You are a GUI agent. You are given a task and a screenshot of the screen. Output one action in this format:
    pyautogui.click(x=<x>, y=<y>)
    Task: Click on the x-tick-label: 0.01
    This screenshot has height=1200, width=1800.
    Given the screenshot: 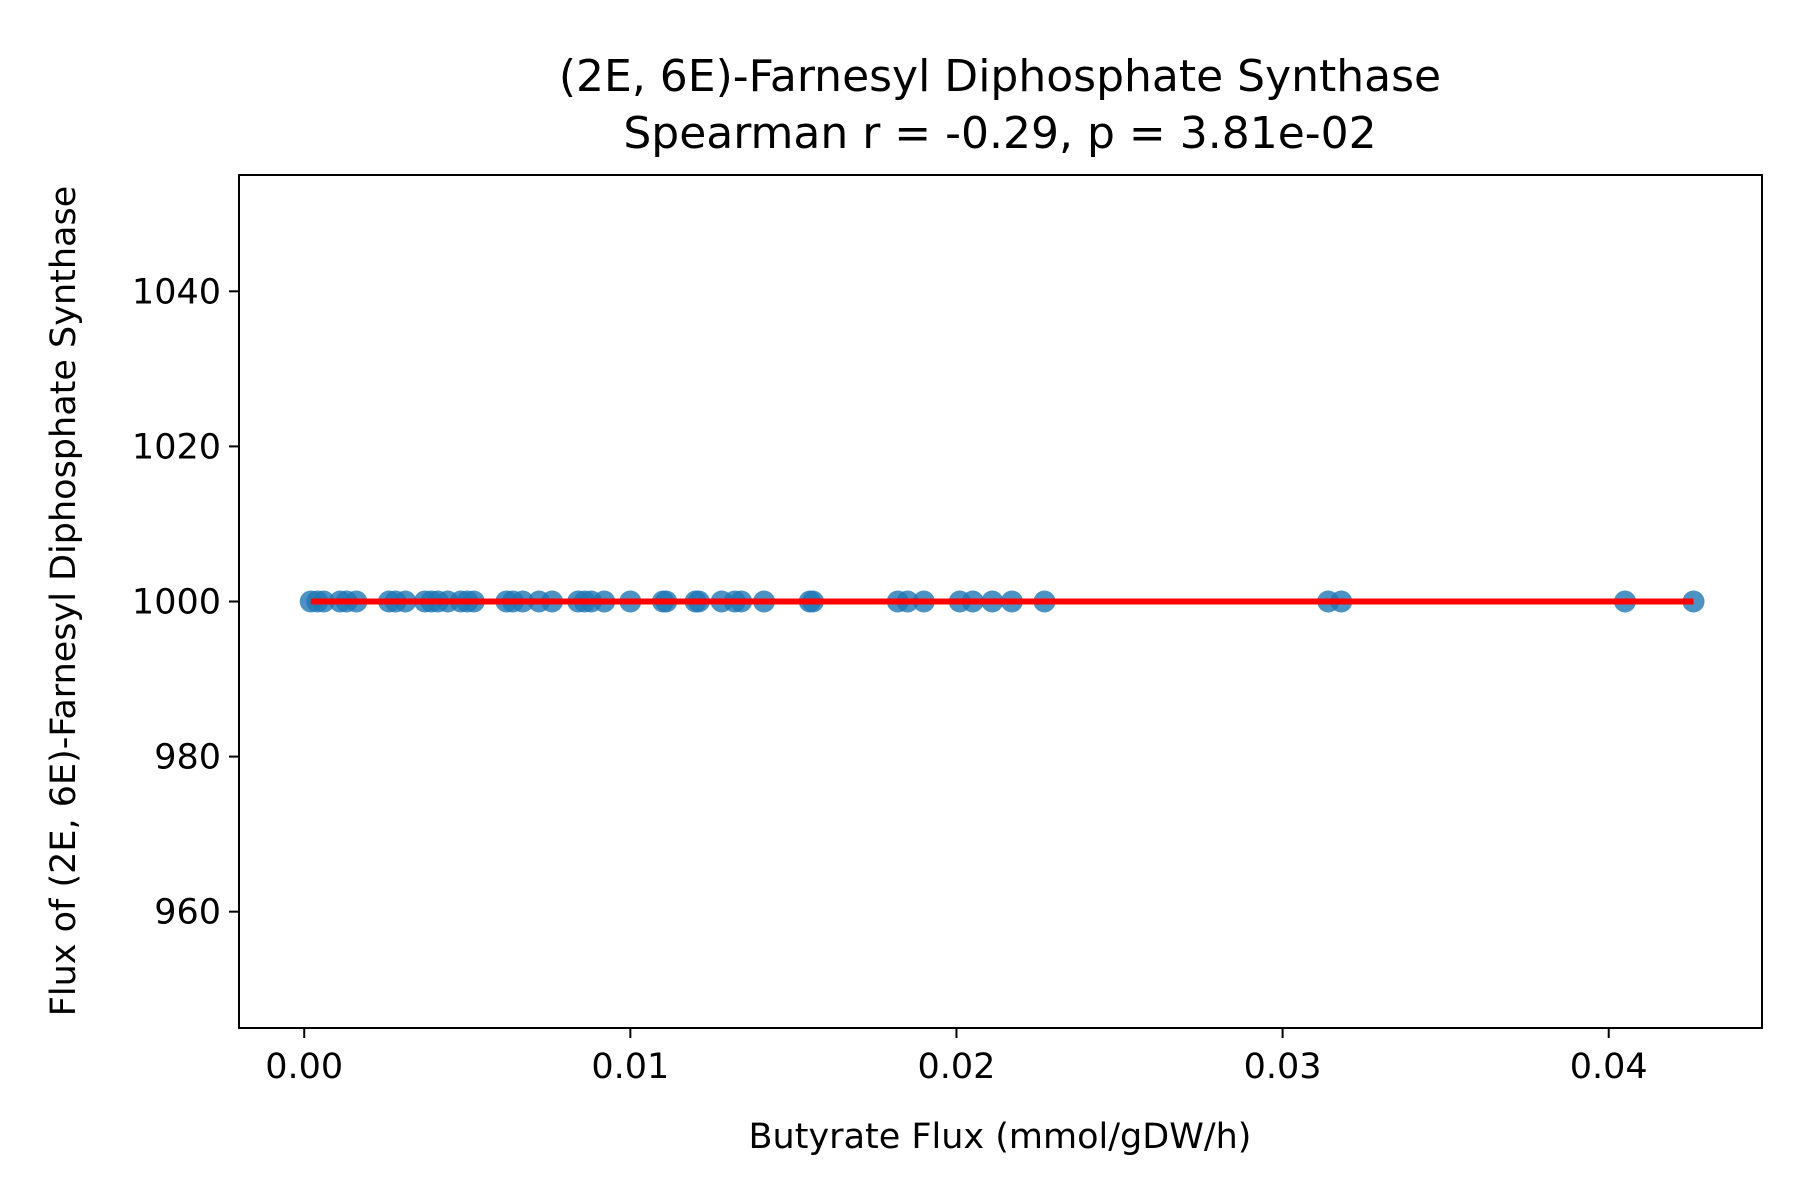 What is the action you would take?
    pyautogui.click(x=630, y=1067)
    